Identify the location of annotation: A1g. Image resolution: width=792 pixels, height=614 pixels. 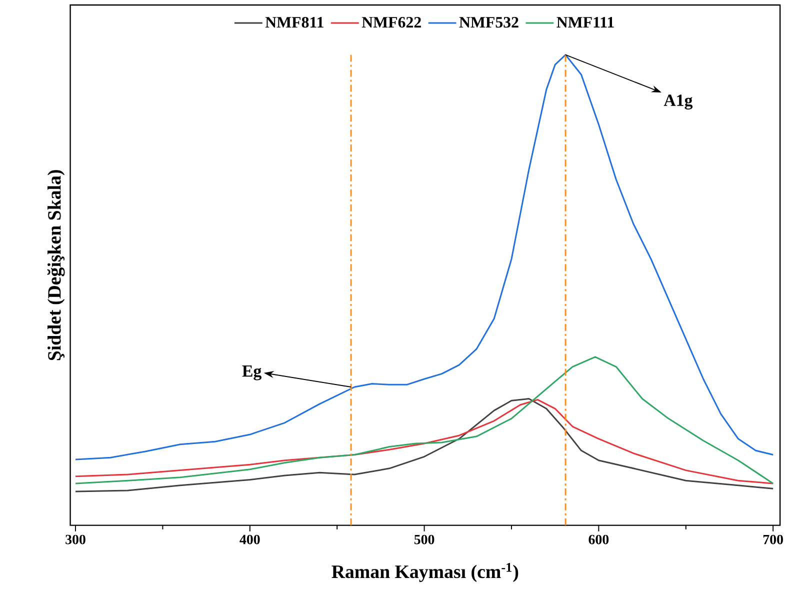
(678, 102).